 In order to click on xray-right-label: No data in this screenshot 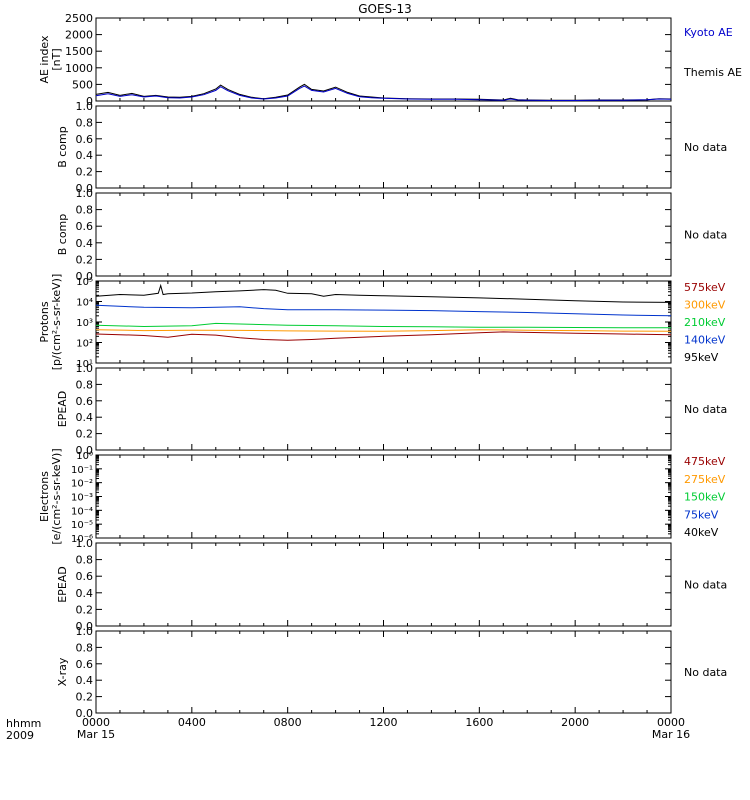, I will do `click(705, 672)`.